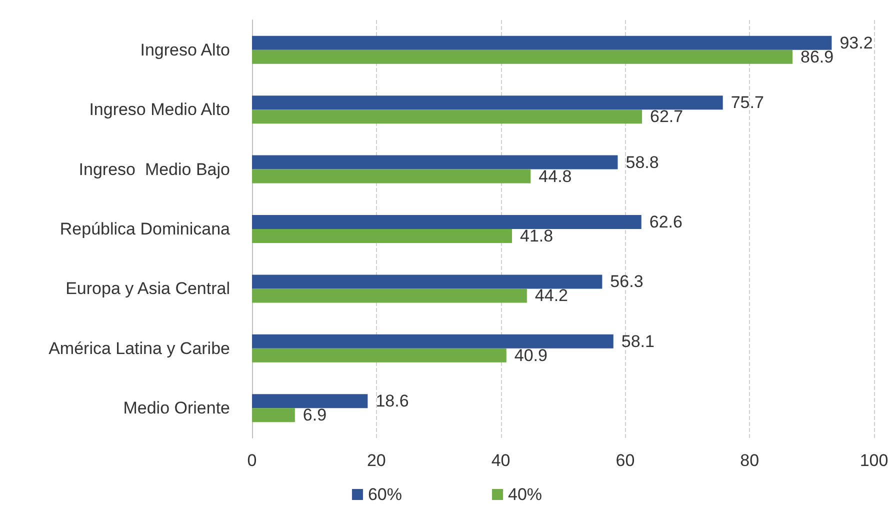 This screenshot has height=510, width=894. What do you see at coordinates (665, 222) in the screenshot?
I see `data-label: 62.6` at bounding box center [665, 222].